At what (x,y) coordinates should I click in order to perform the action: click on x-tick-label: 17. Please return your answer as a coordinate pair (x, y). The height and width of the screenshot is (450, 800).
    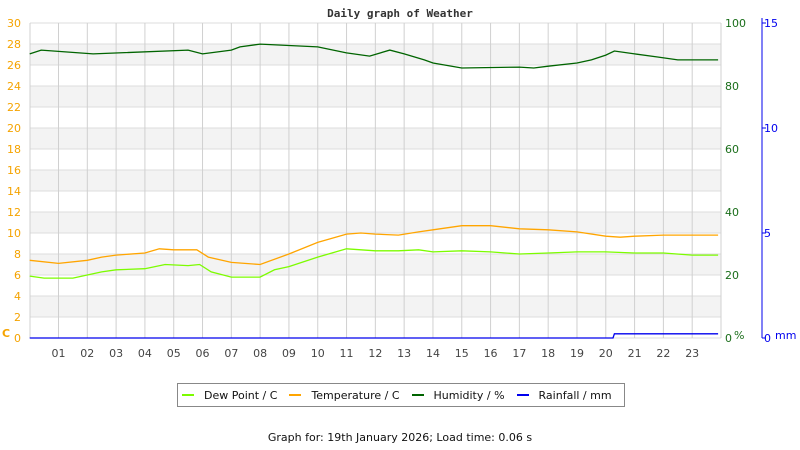
    Looking at the image, I should click on (519, 353).